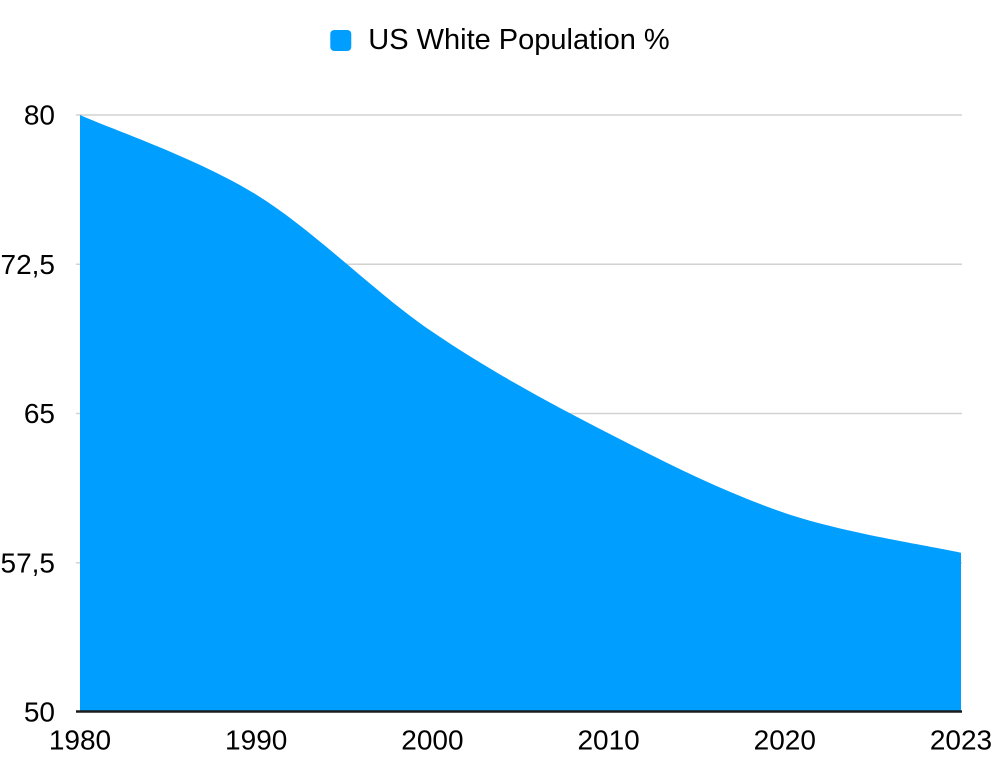 The height and width of the screenshot is (772, 1000). Describe the element at coordinates (341, 40) in the screenshot. I see `legend-swatch` at that location.